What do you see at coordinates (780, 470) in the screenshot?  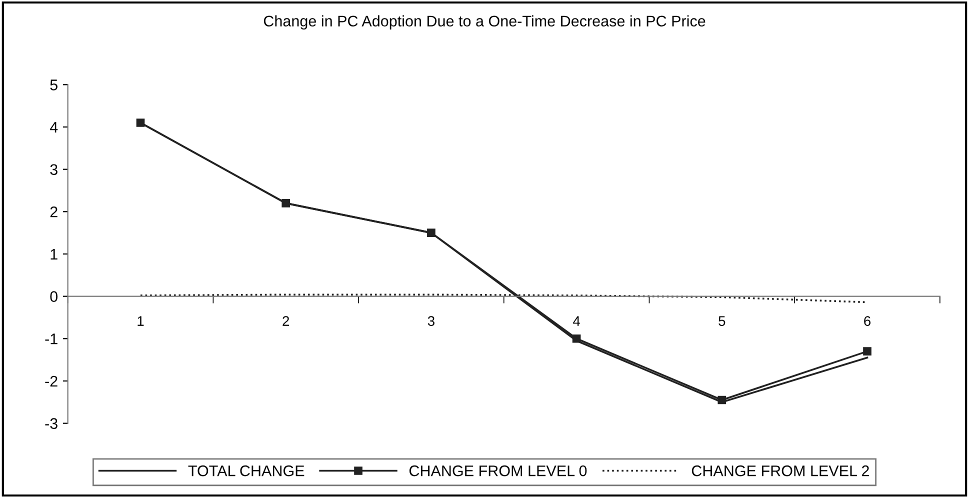 I see `legend-label: CHANGE FROM LEVEL 2` at bounding box center [780, 470].